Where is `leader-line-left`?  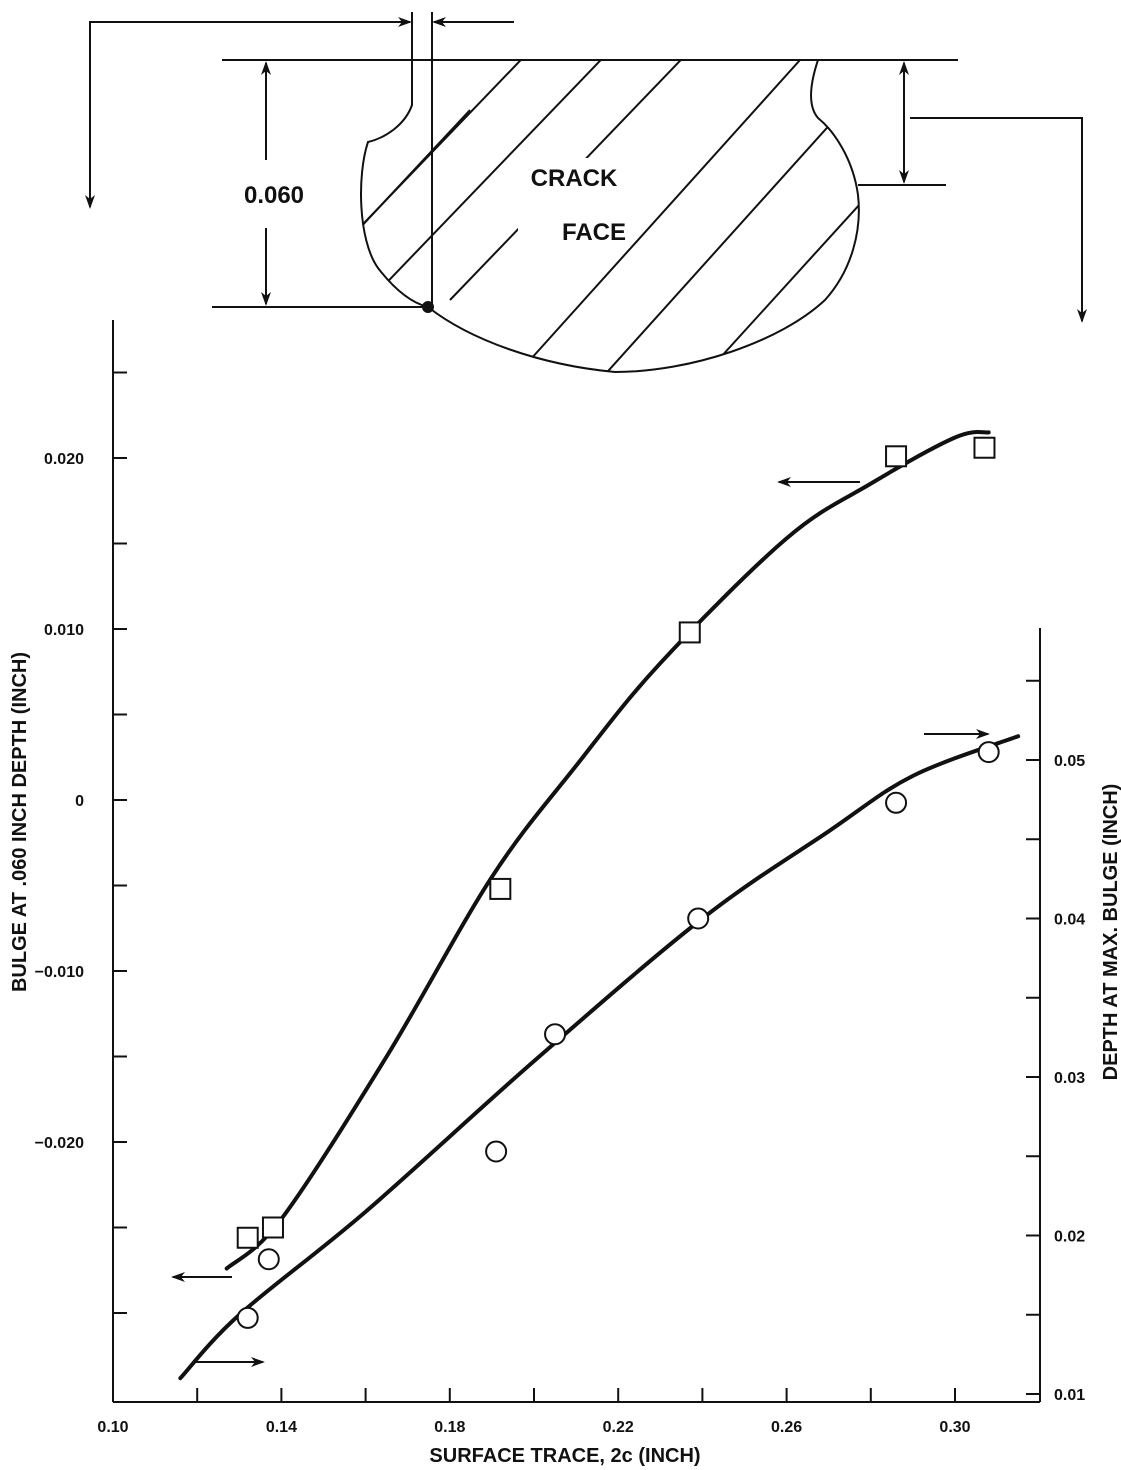
leader-line-left is located at coordinates (223, 115).